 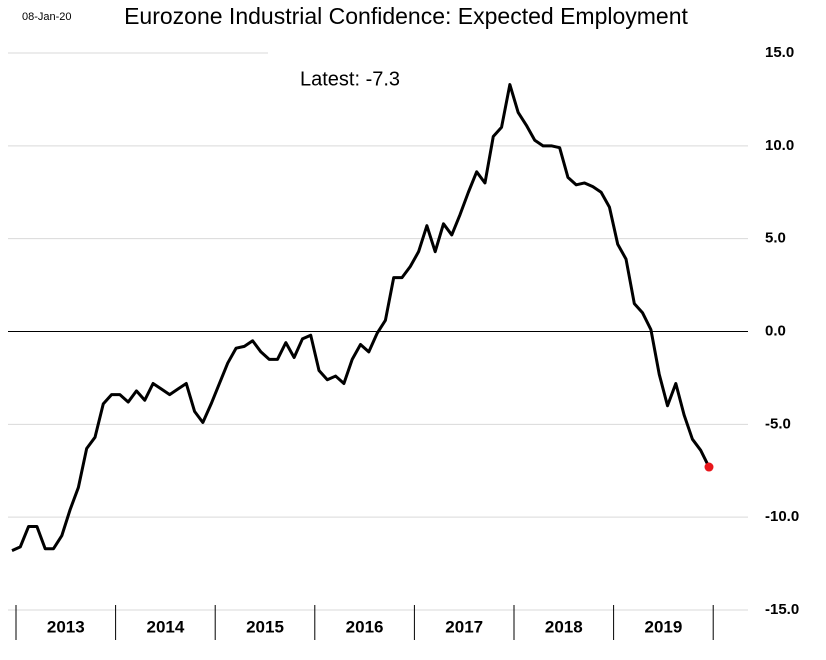 What do you see at coordinates (775, 238) in the screenshot?
I see `y-tick-label: 5.0` at bounding box center [775, 238].